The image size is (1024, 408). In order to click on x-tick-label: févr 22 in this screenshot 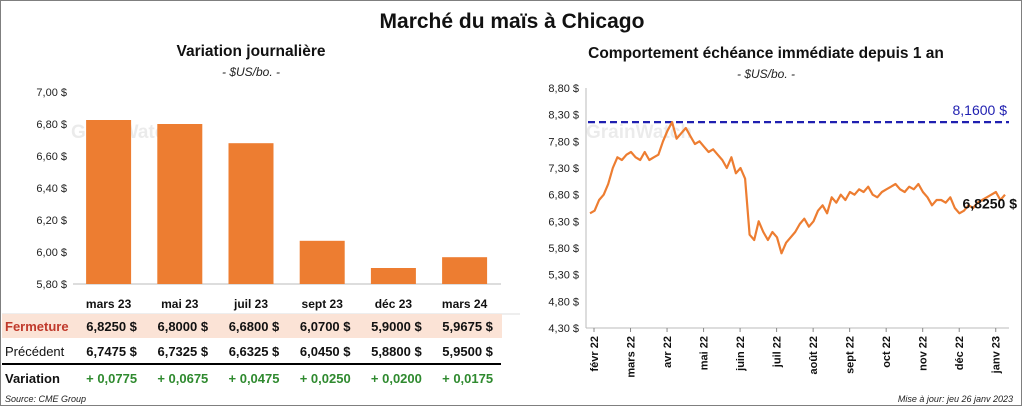, I will do `click(595, 353)`.